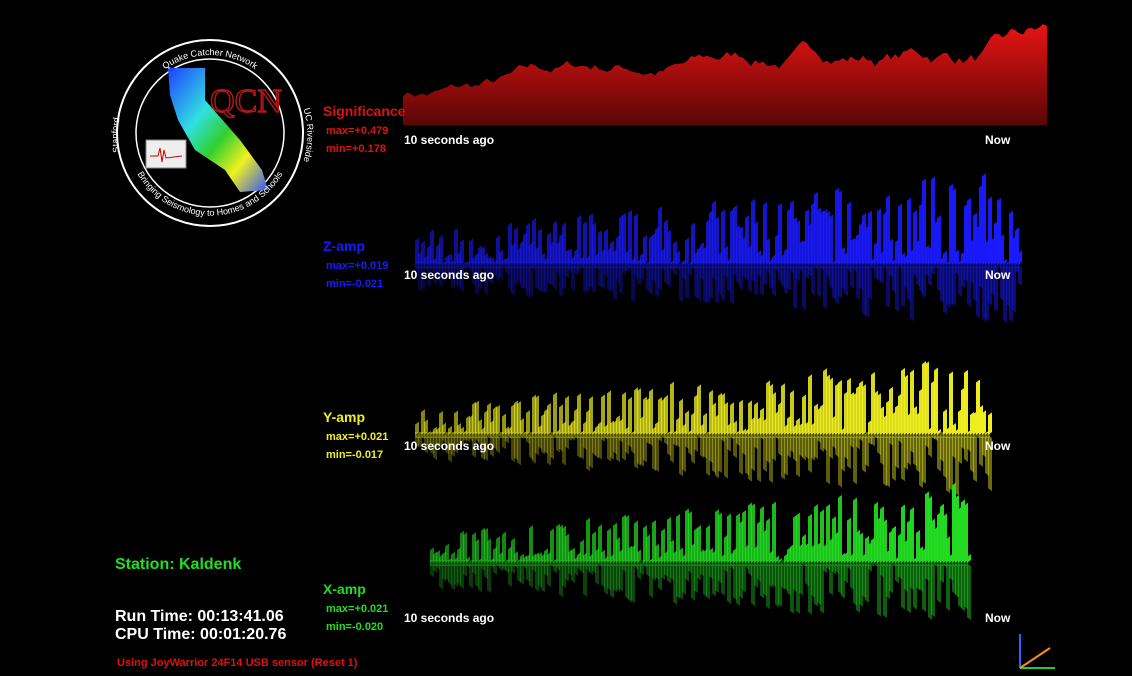 The height and width of the screenshot is (676, 1132). I want to click on panel-min: min=-0.021, so click(354, 284).